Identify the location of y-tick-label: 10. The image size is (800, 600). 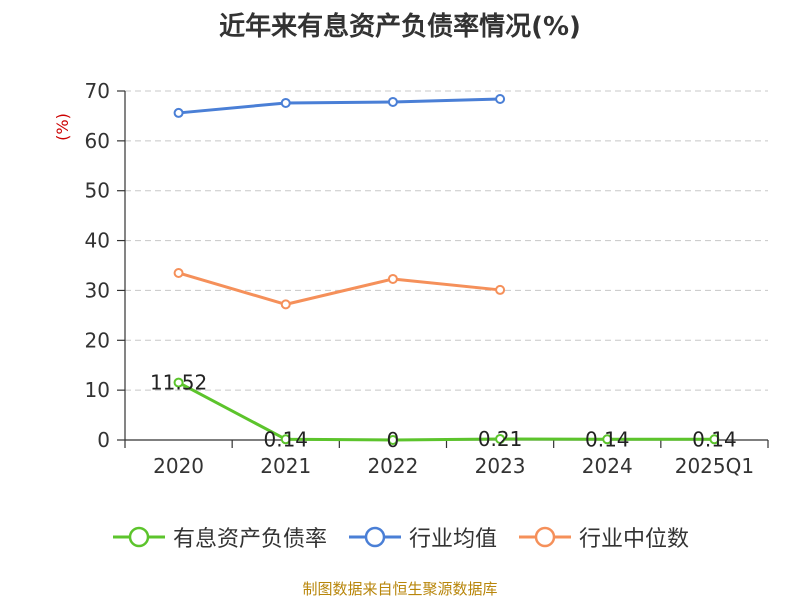
(97, 390).